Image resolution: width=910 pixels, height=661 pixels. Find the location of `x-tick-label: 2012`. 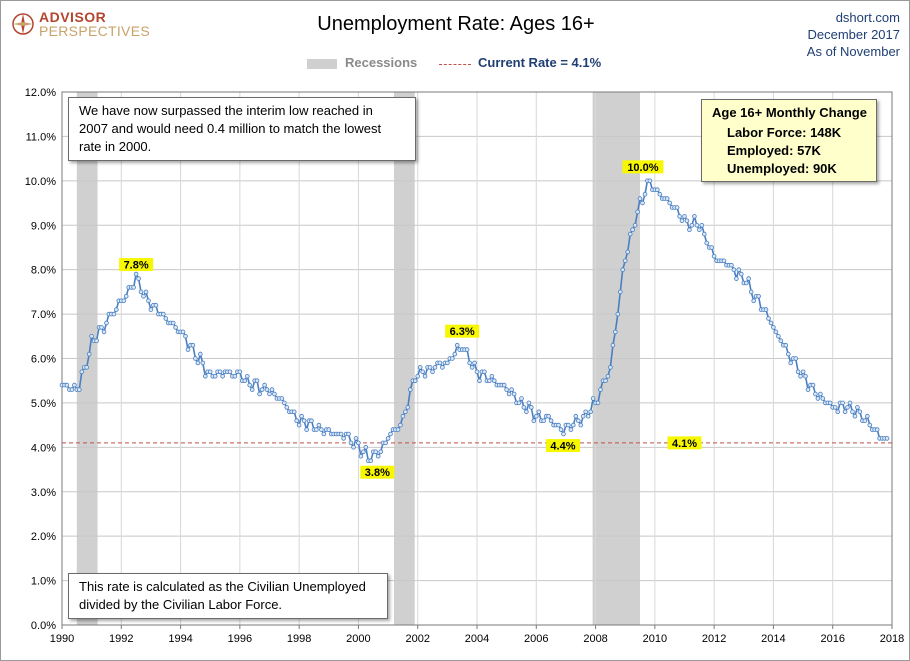

x-tick-label: 2012 is located at coordinates (714, 639).